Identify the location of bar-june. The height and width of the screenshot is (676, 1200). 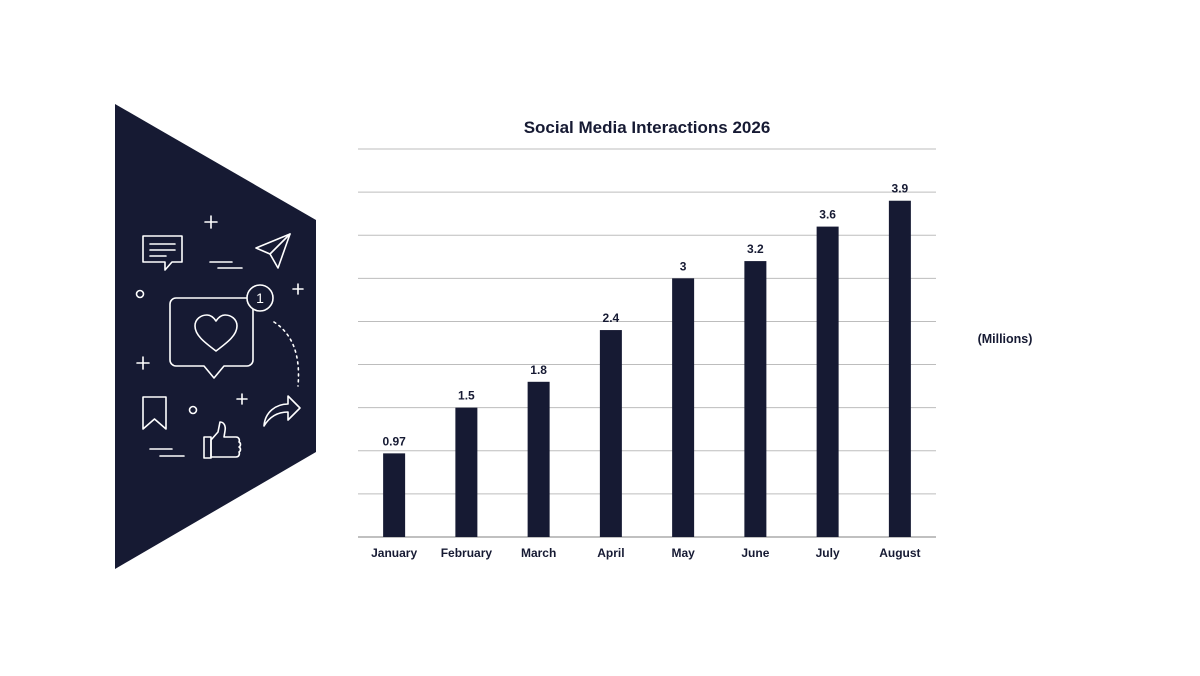
(755, 399).